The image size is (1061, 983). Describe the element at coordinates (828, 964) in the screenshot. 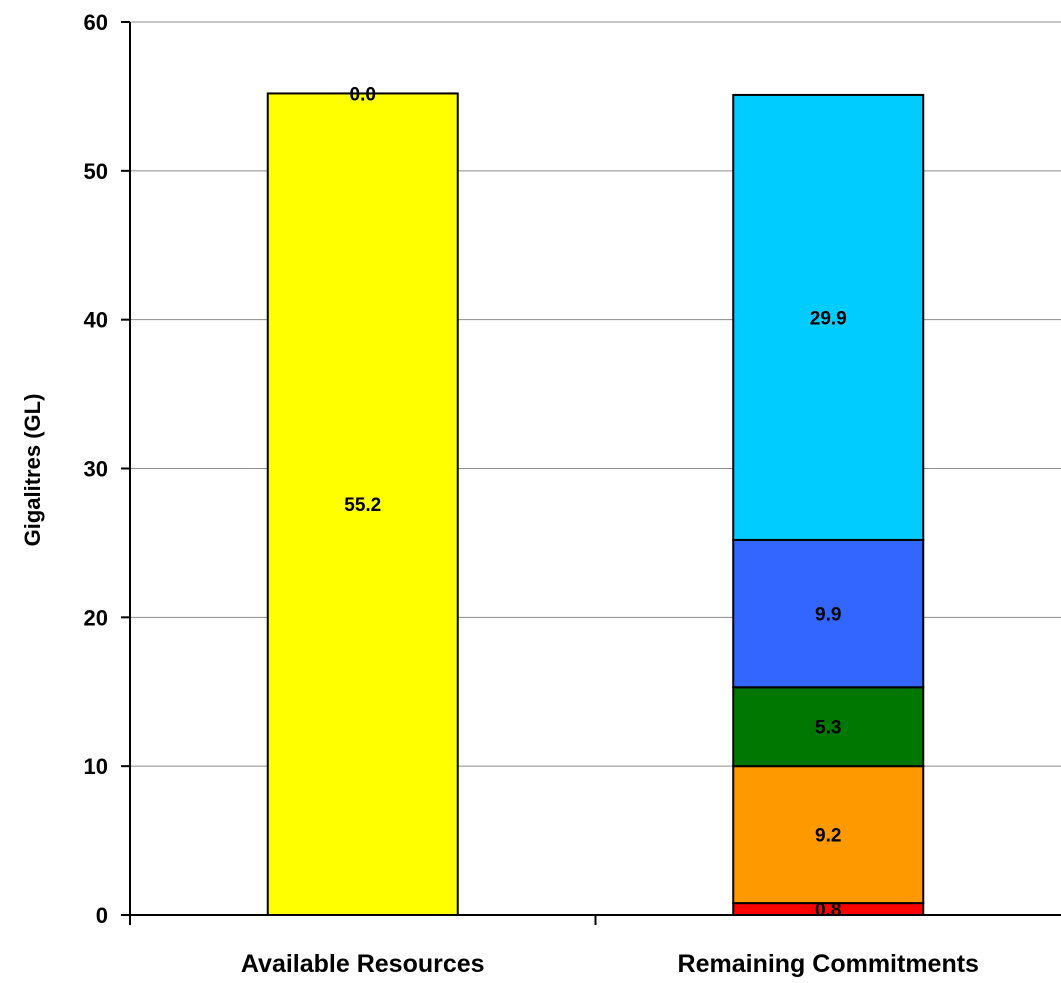

I see `x-category-label: Remaining Commitments` at that location.